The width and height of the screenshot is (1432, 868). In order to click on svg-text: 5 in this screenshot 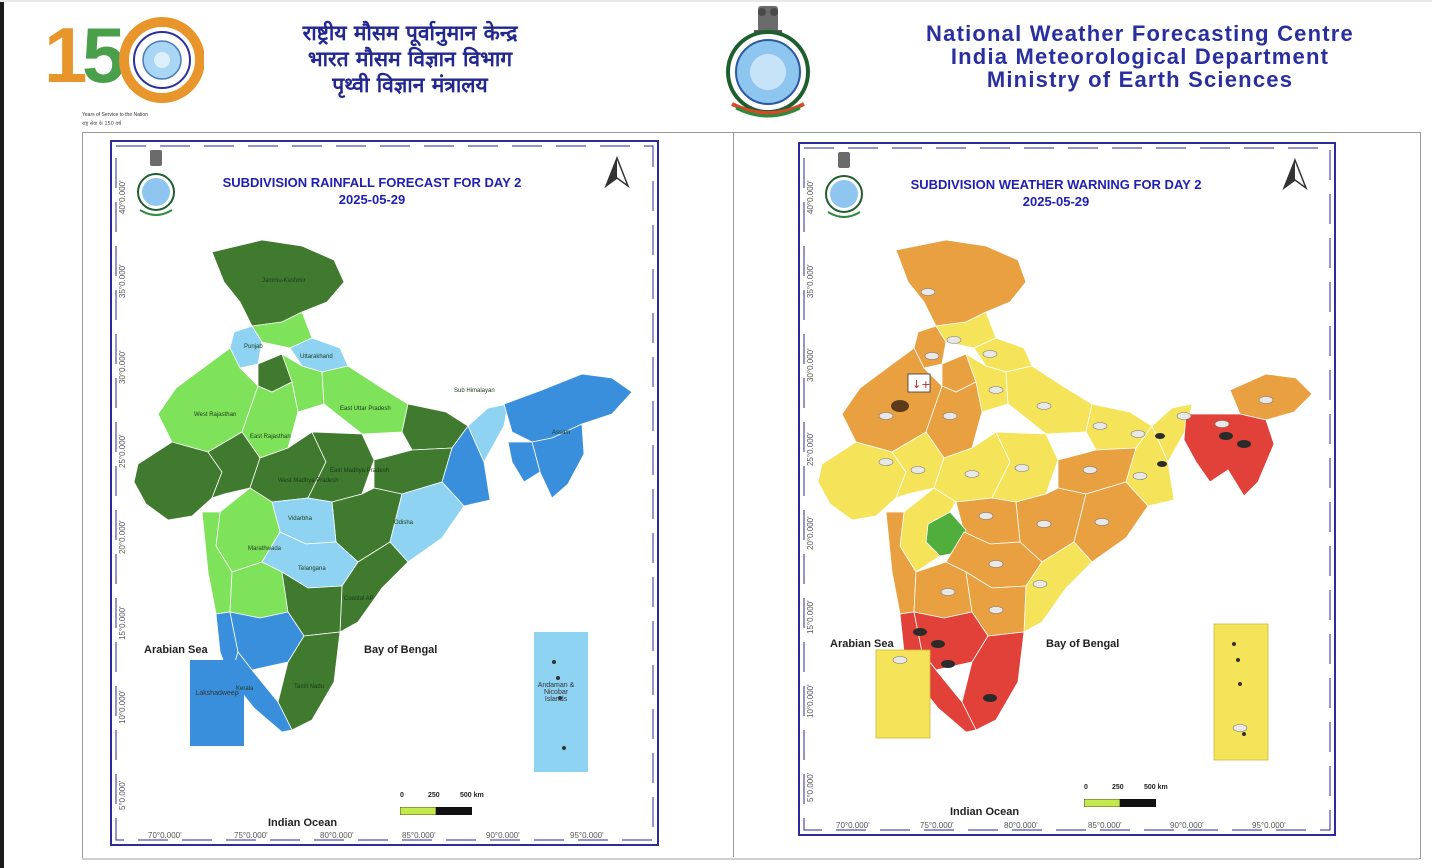, I will do `click(103, 56)`.